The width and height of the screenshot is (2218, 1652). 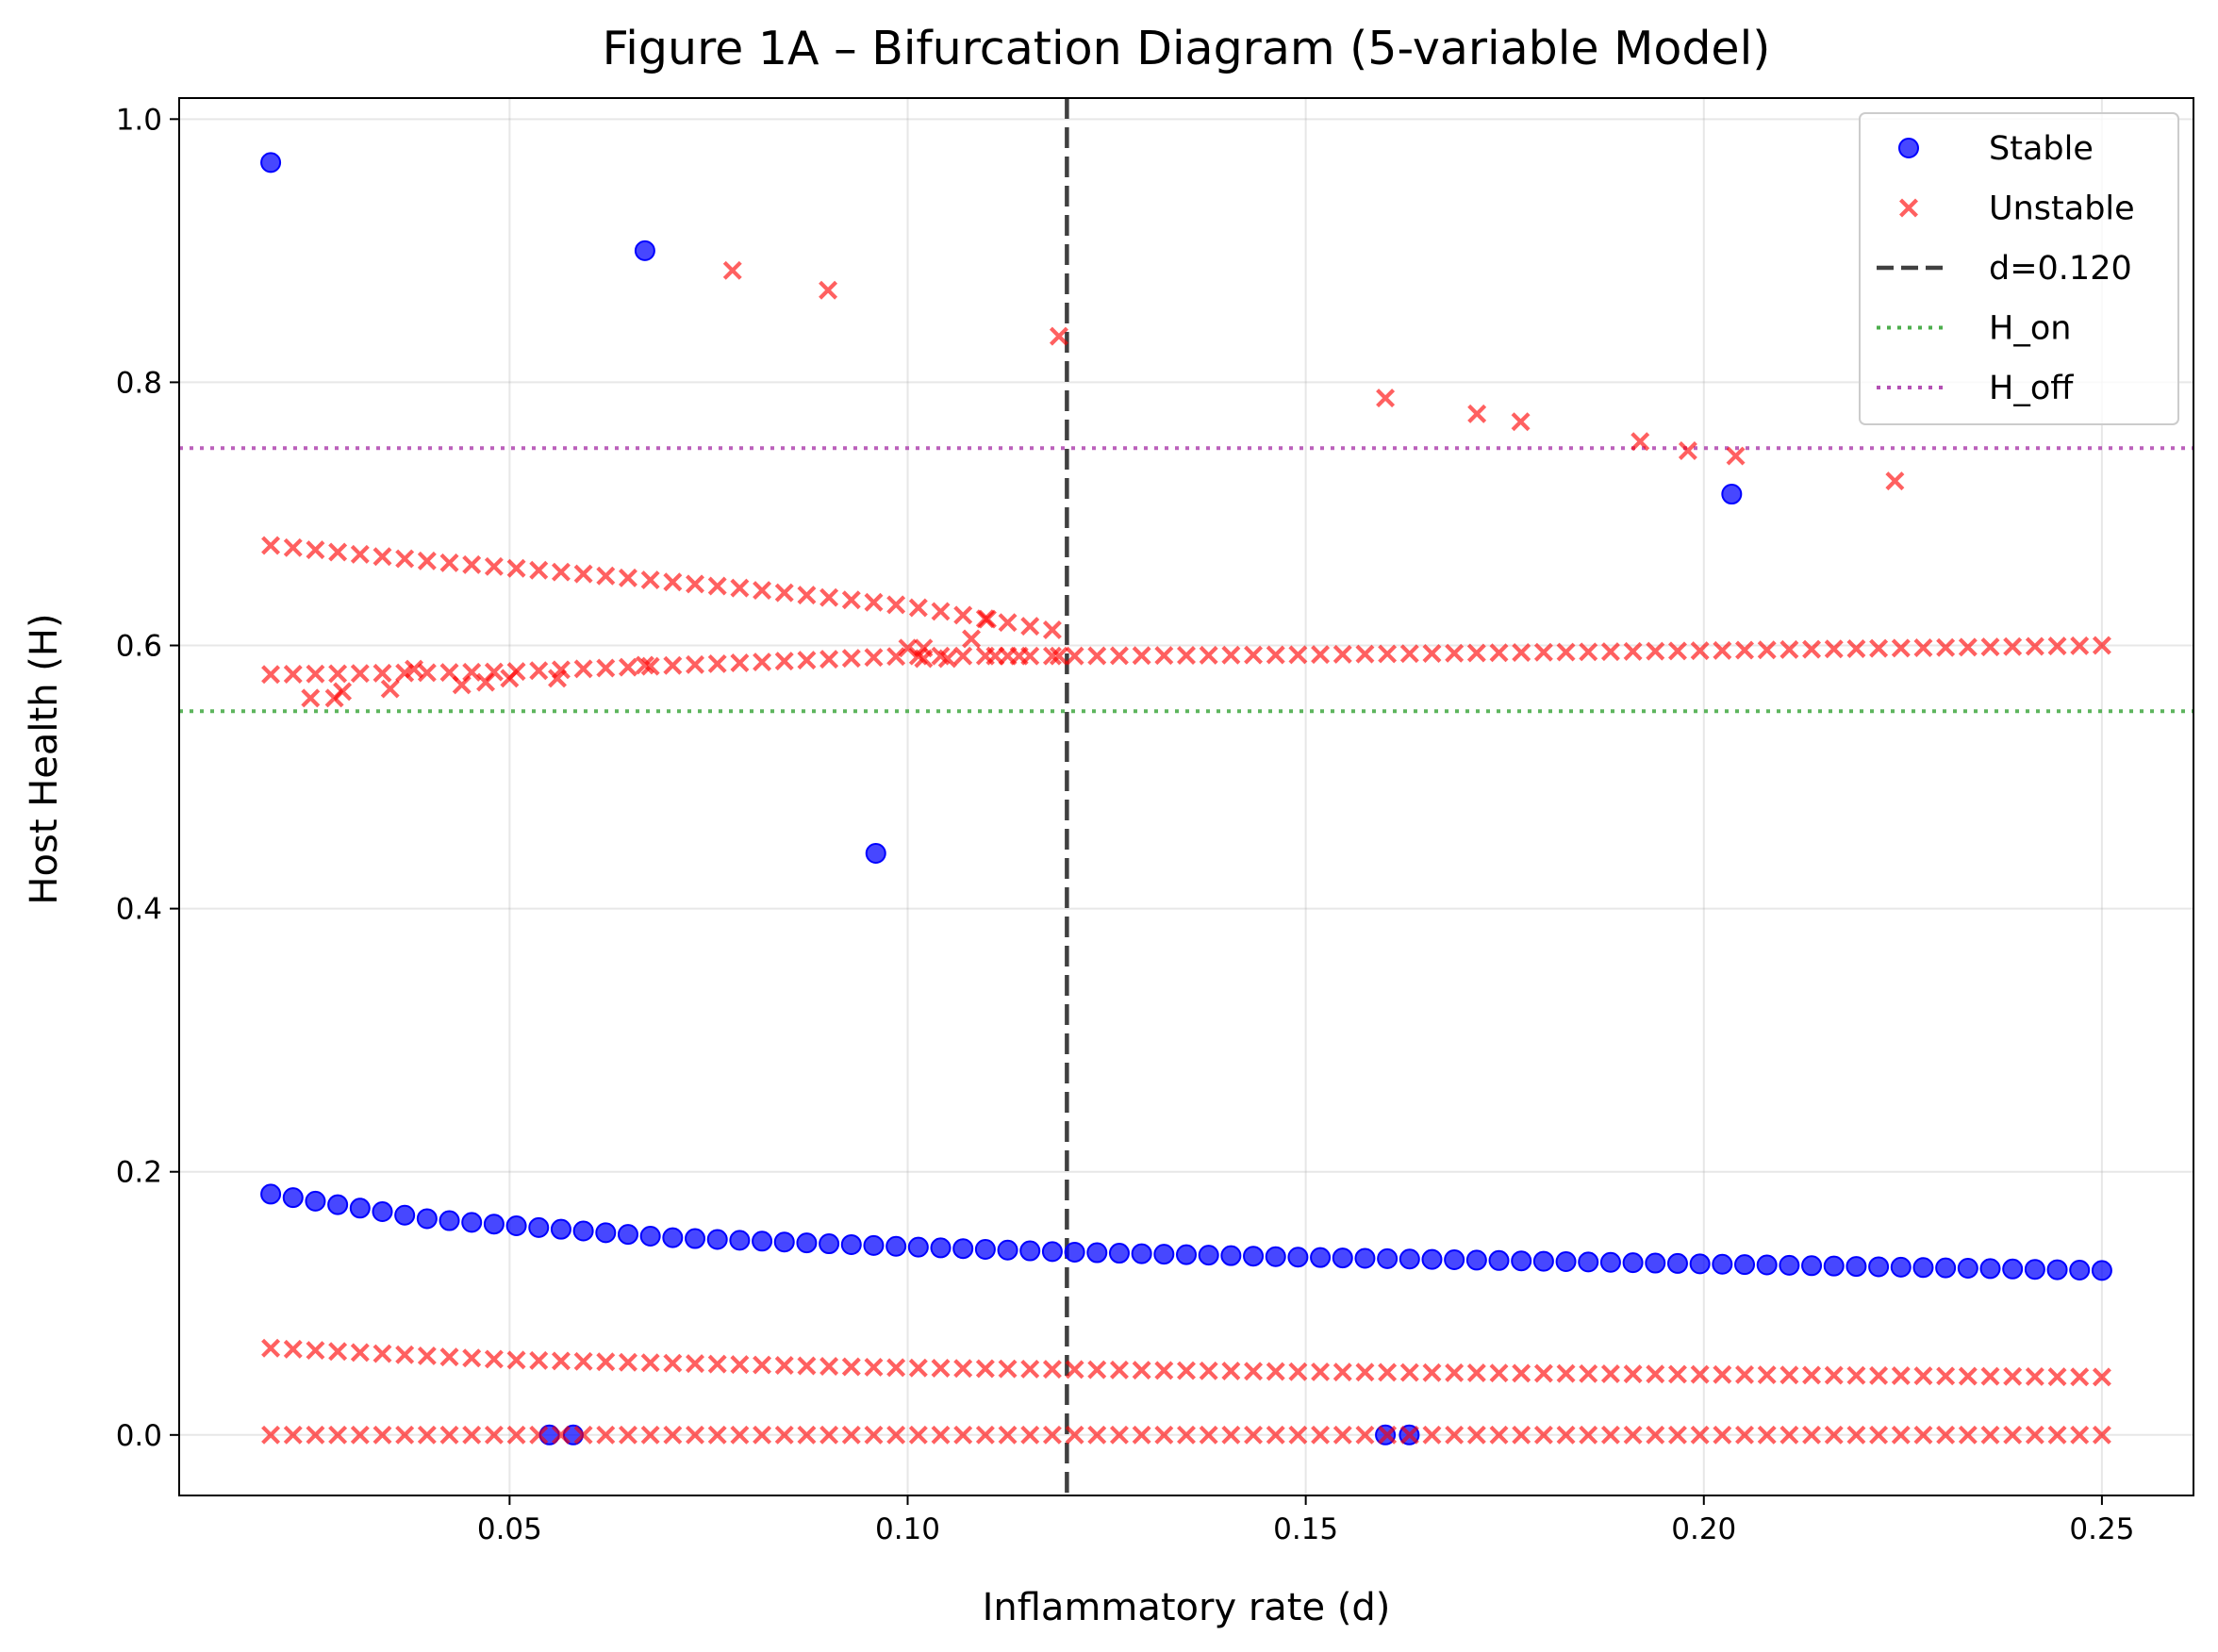 I want to click on y-tick-label: 0.4, so click(x=139, y=910).